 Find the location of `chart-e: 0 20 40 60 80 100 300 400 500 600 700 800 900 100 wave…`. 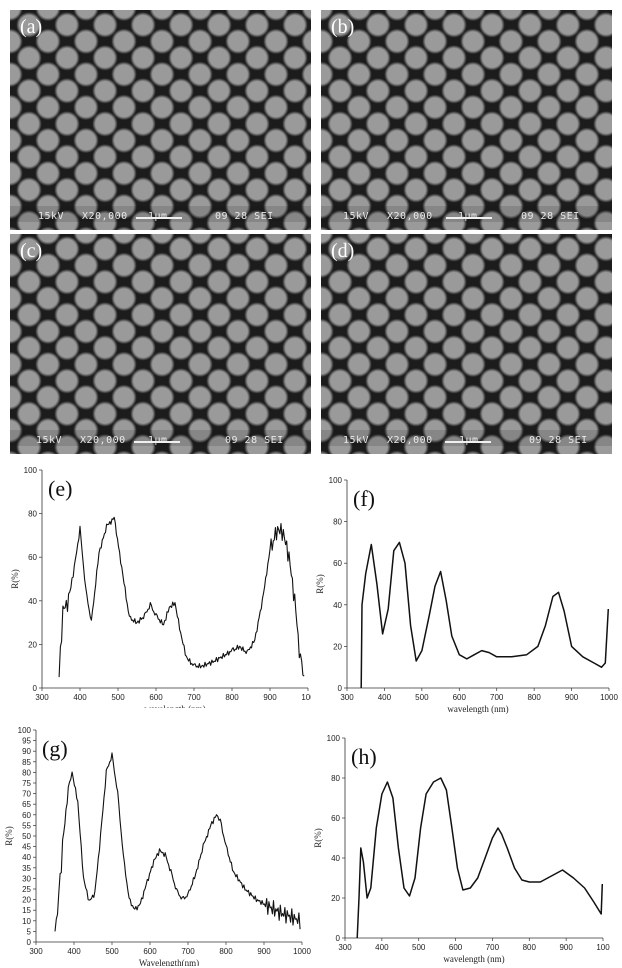

chart-e: 0 20 40 60 80 100 300 400 500 600 700 800 900 100 wave… is located at coordinates (155, 584).